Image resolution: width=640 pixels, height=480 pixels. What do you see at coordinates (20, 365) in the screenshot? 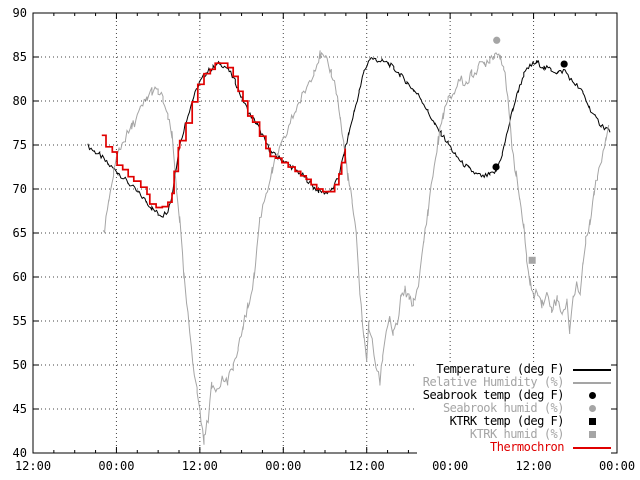
I see `y-tick-label: 50` at bounding box center [20, 365].